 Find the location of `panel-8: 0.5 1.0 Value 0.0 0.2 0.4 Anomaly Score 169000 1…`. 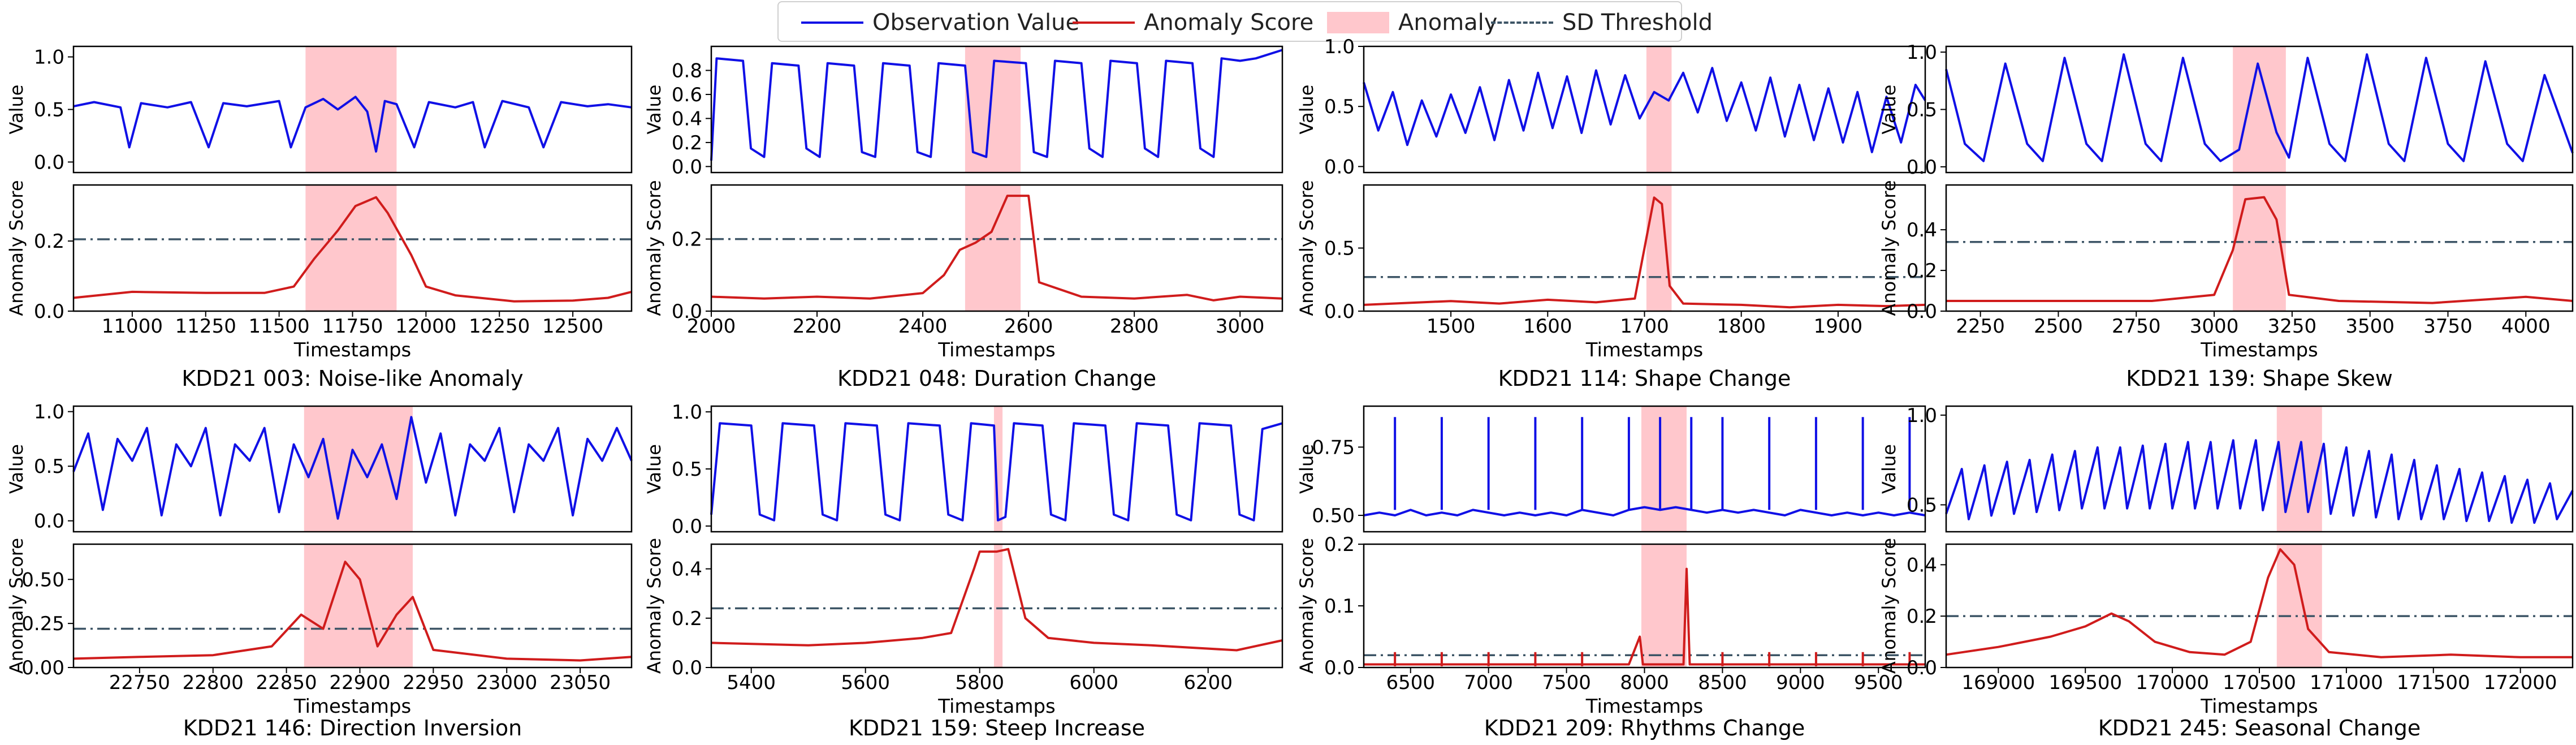

panel-8: 0.5 1.0 Value 0.0 0.2 0.4 Anomaly Score 169000 1… is located at coordinates (2226, 572).